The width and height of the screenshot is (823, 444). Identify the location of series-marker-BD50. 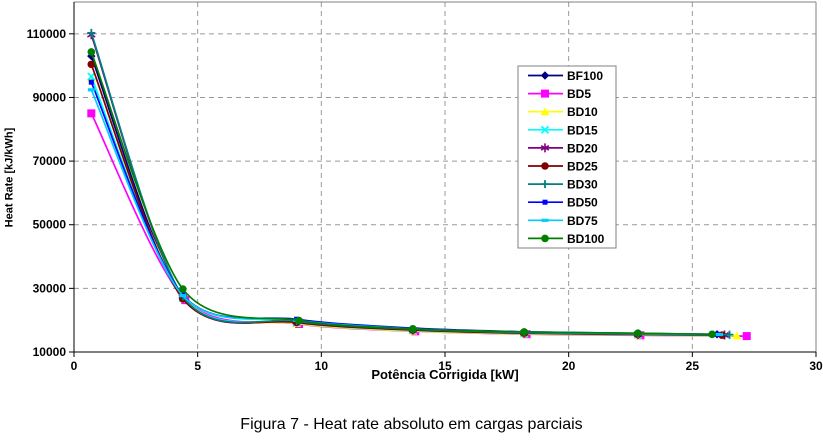
(91, 82).